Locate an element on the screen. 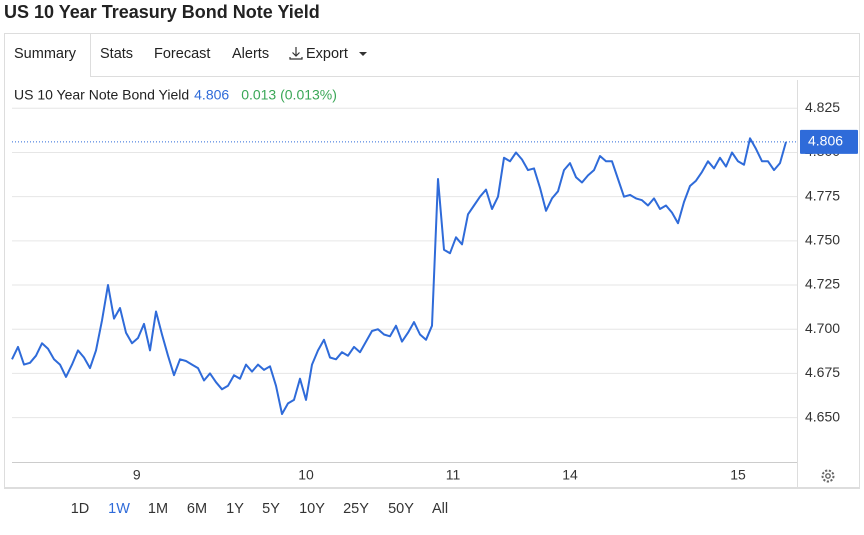 Image resolution: width=864 pixels, height=535 pixels. y-tick-label: 4.700 is located at coordinates (822, 328).